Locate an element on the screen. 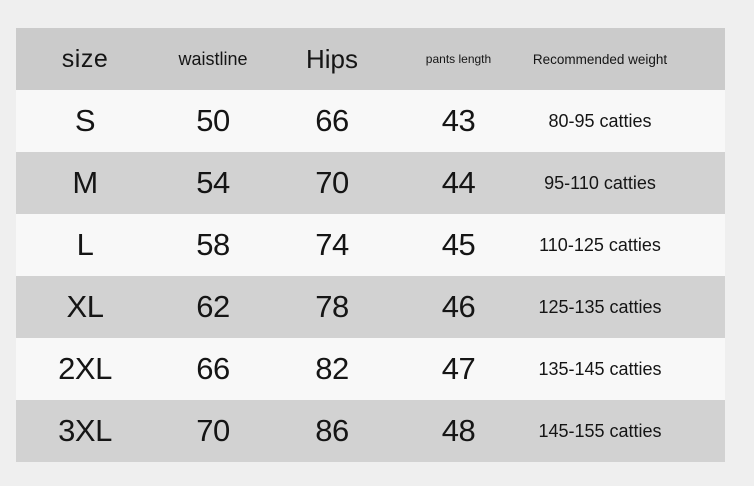  cell-weight: 80-95 catties is located at coordinates (600, 120).